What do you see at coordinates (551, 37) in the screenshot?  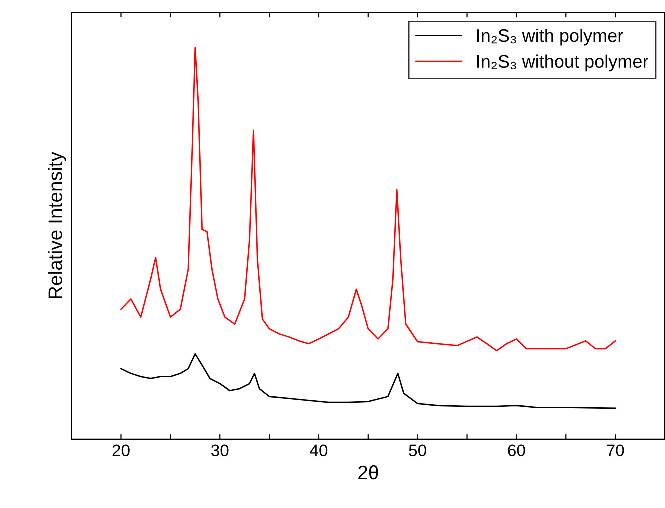 I see `legend-label: In₂S₃ with polymer` at bounding box center [551, 37].